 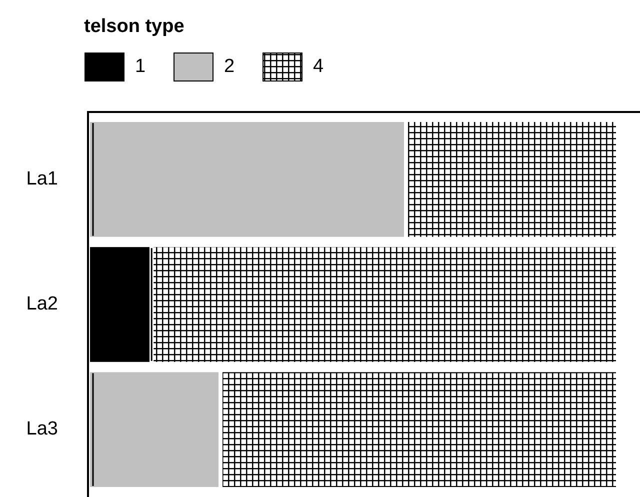 I want to click on legend-label: 4, so click(x=318, y=67).